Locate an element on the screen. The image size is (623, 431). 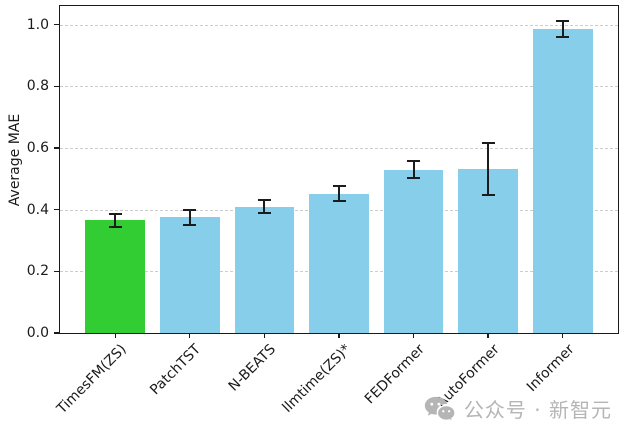
x-tick-label: PatchTST is located at coordinates (176, 370).